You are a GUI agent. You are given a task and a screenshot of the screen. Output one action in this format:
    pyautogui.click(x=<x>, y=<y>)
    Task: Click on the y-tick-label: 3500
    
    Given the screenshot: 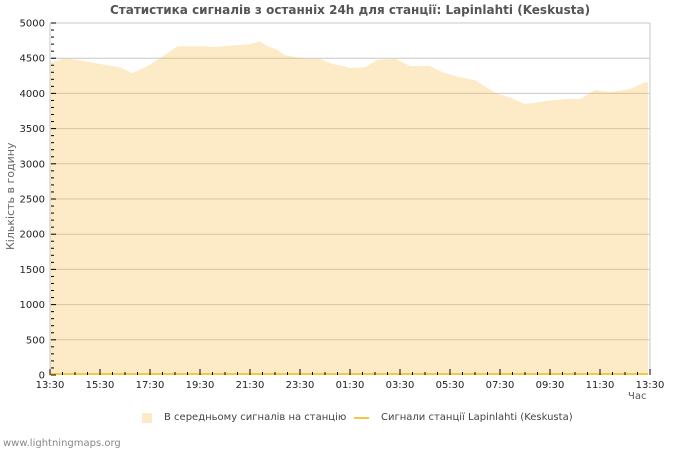 What is the action you would take?
    pyautogui.click(x=32, y=129)
    